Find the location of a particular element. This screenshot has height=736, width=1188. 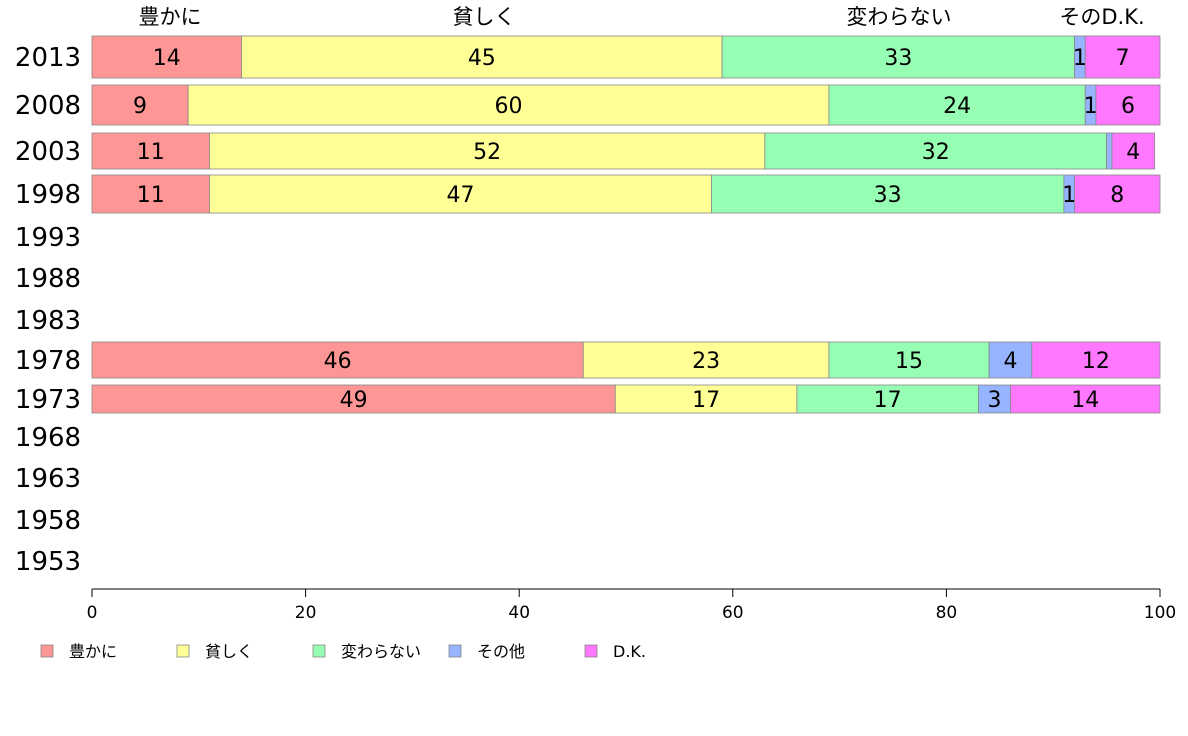

year-label: 1968 is located at coordinates (48, 438).